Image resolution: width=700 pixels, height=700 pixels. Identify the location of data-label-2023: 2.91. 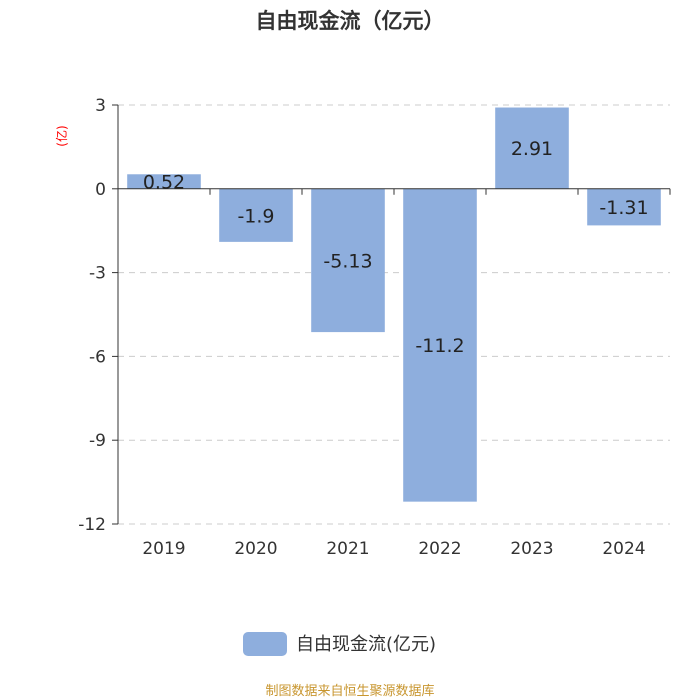
(532, 149).